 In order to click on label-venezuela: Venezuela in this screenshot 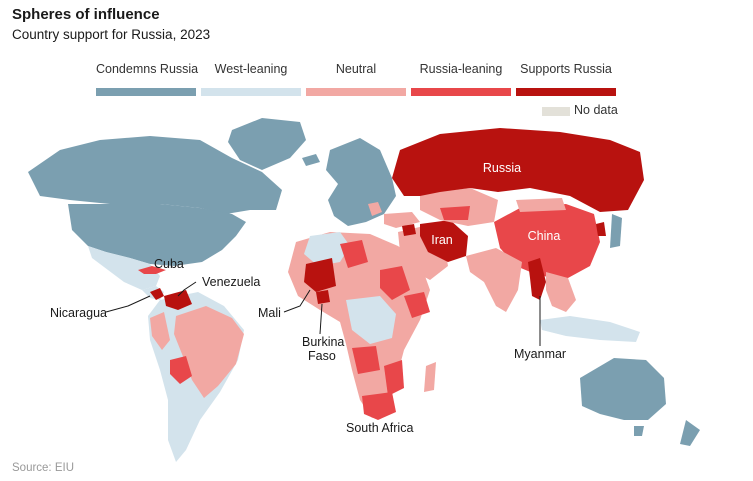, I will do `click(231, 282)`.